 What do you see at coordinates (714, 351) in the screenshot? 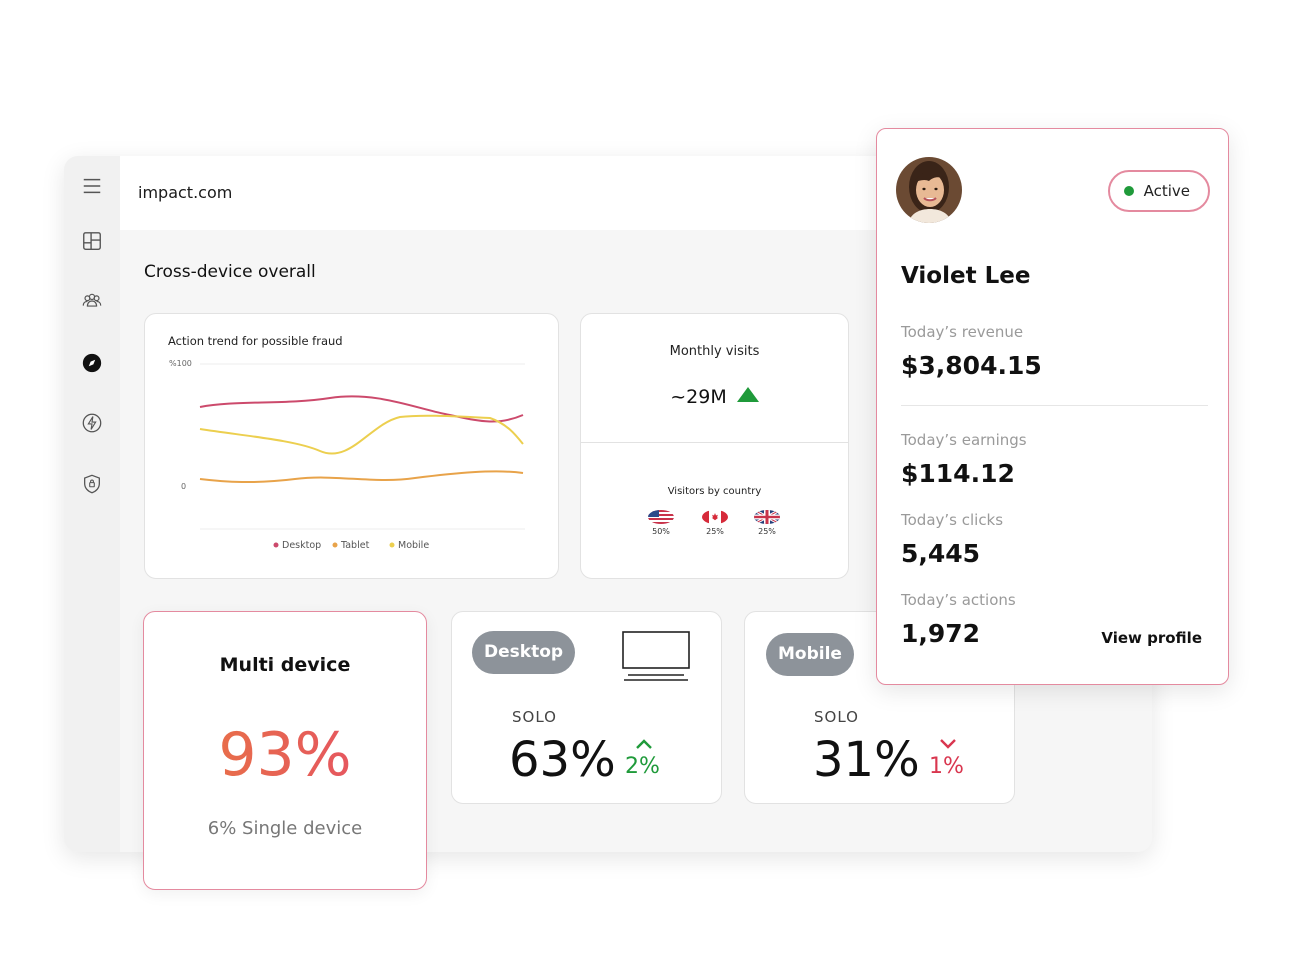
I see `visits-title: Monthly visits` at bounding box center [714, 351].